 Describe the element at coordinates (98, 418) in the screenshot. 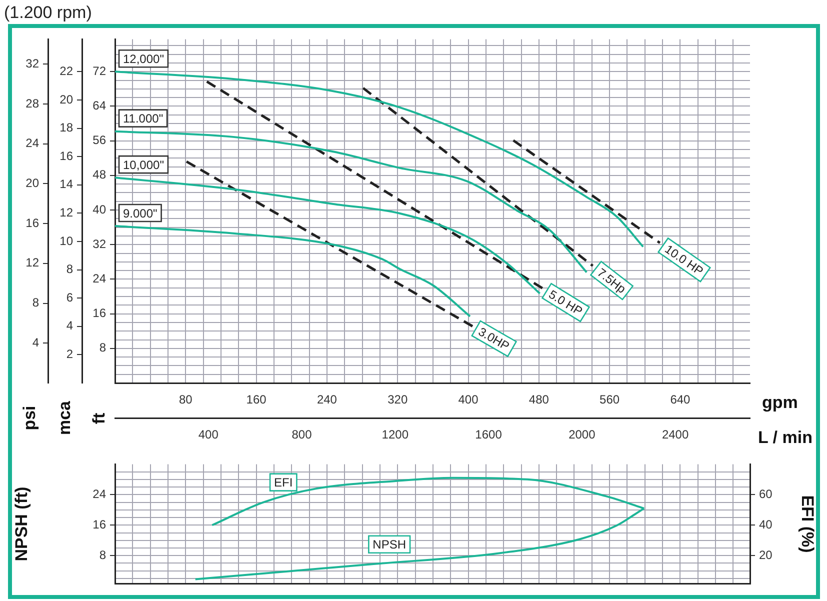

I see `y-axis-title: ft` at that location.